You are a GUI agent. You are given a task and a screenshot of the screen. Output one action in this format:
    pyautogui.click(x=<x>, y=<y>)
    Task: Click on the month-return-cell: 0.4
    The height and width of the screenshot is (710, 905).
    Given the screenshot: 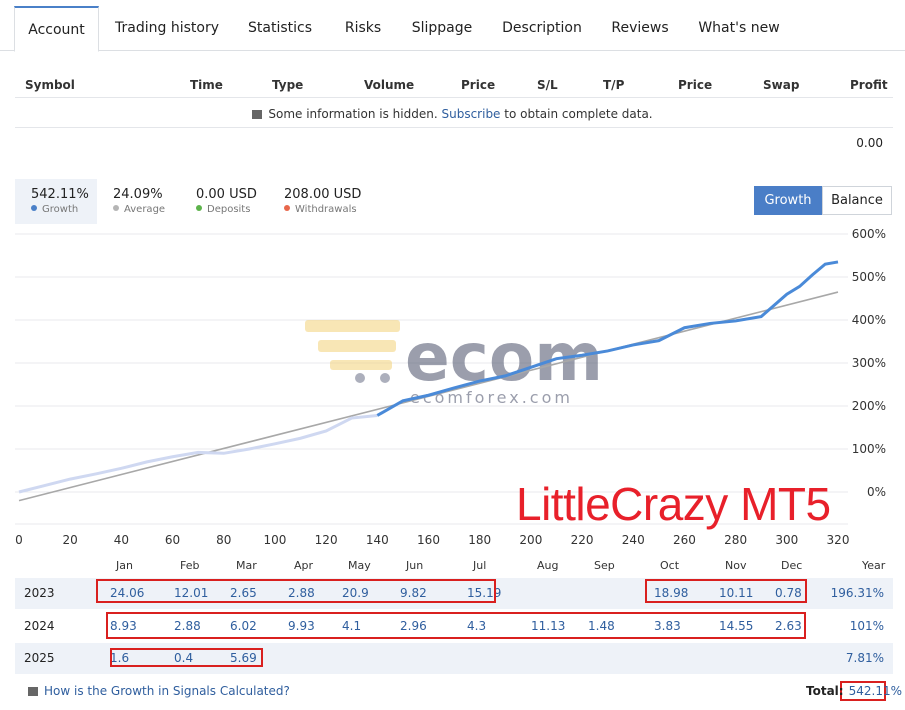 What is the action you would take?
    pyautogui.click(x=184, y=658)
    